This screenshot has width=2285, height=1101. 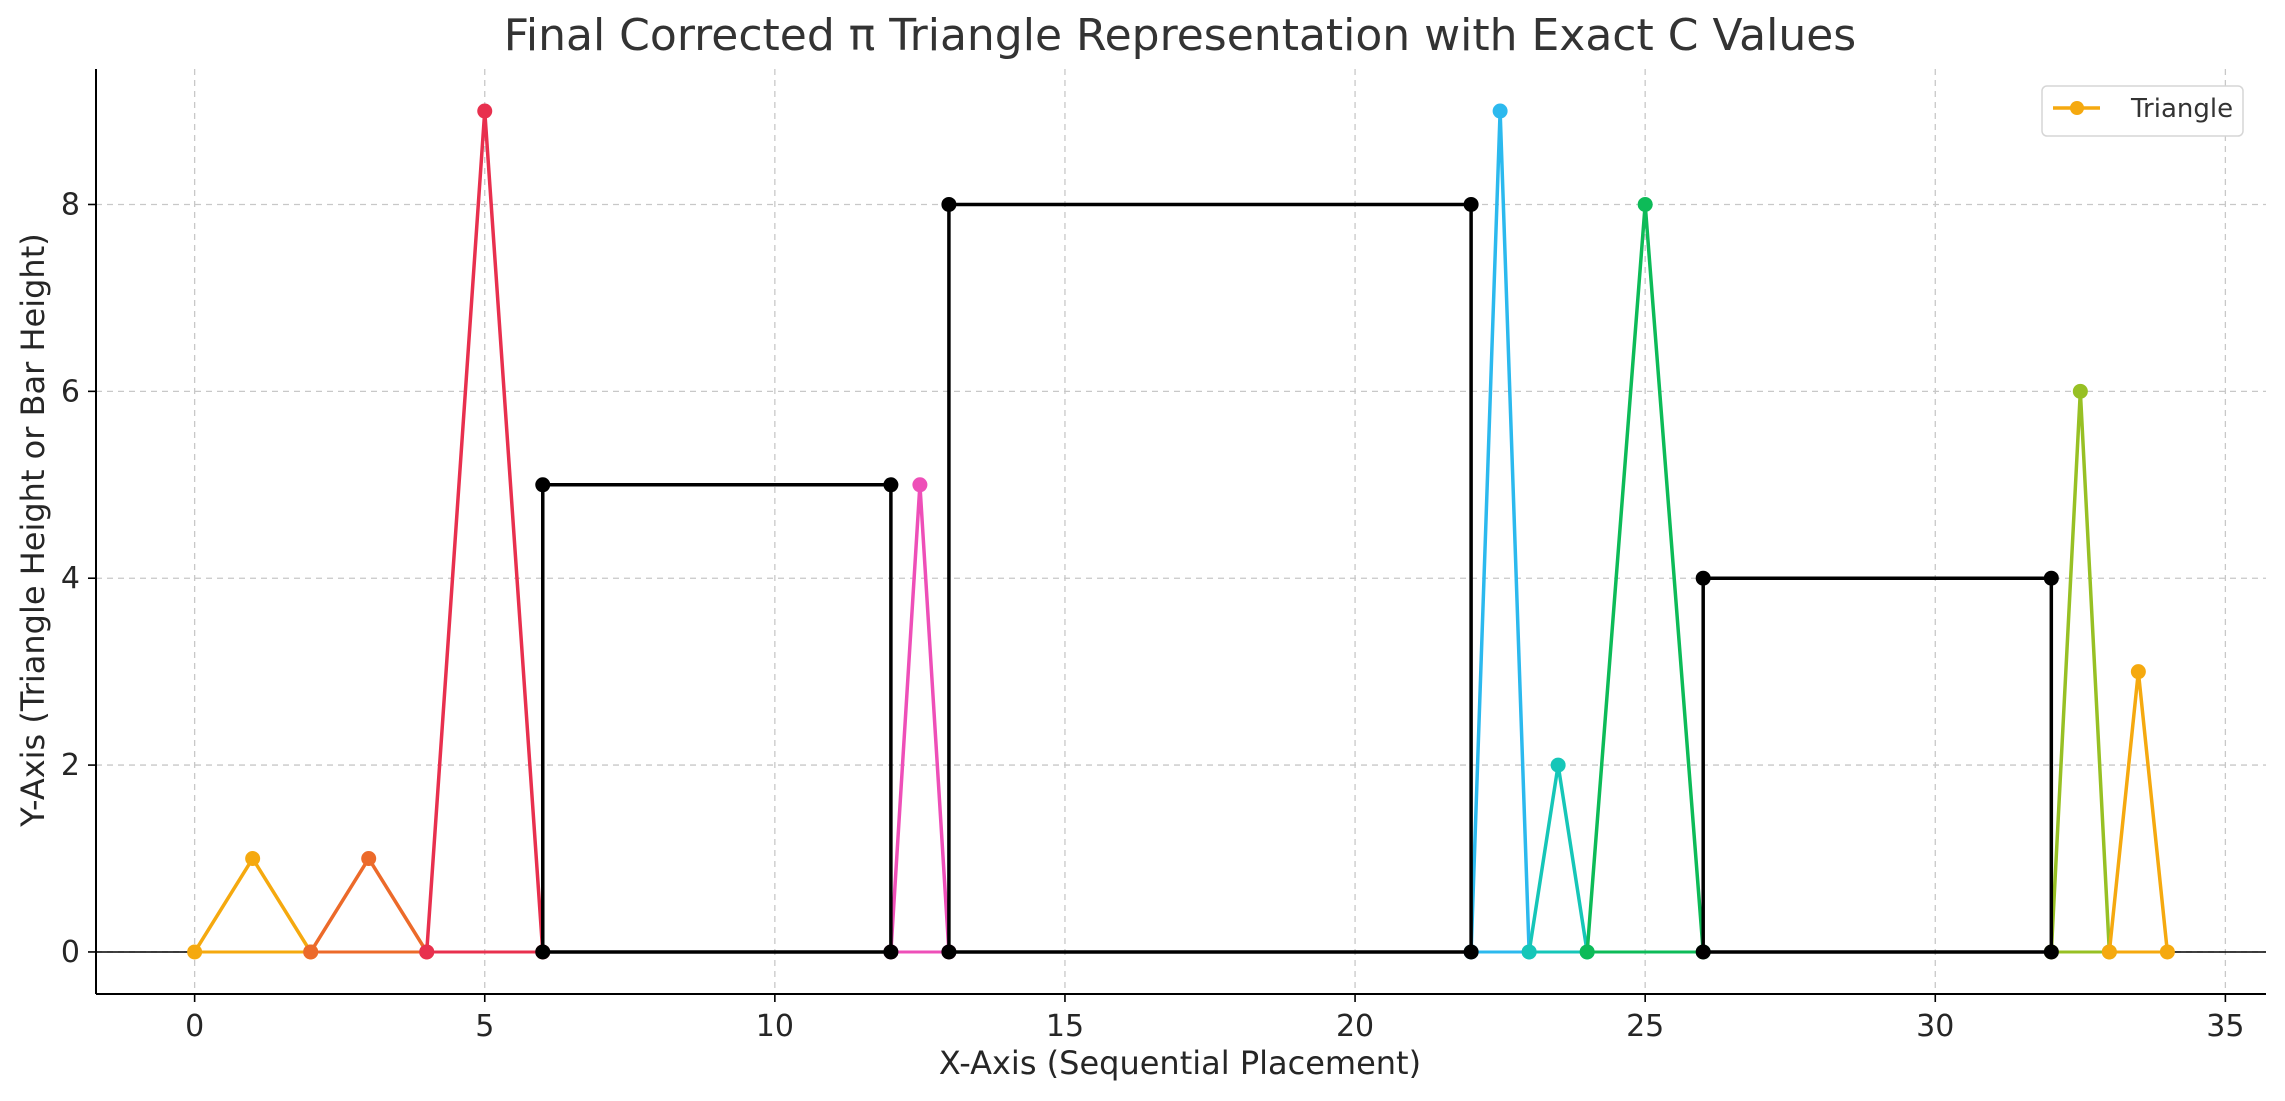 I want to click on y-axis-label: Y-Axis (Triangle Height or Bar Height), so click(x=33, y=530).